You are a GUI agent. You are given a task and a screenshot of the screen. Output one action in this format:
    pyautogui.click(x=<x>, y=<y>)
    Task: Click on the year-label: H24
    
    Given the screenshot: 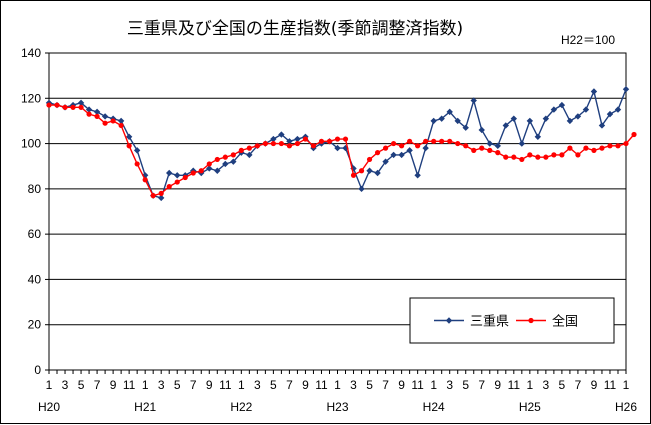 What is the action you would take?
    pyautogui.click(x=434, y=407)
    